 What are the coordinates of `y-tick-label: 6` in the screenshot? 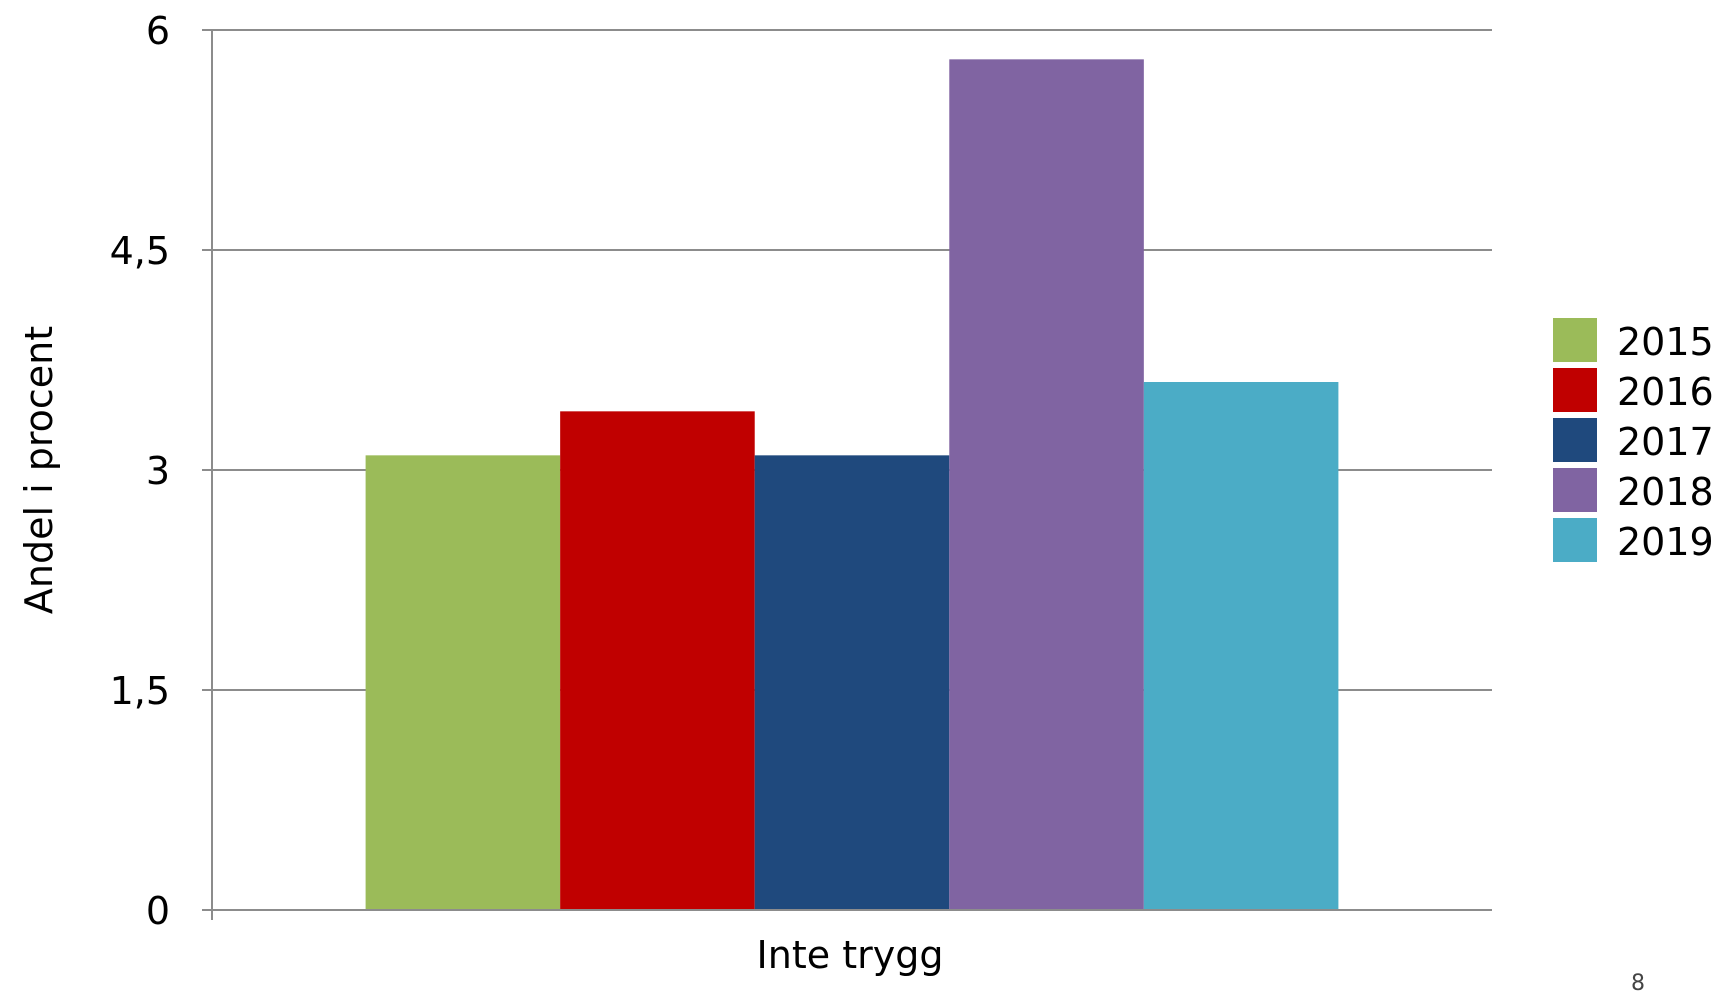 It's located at (158, 31).